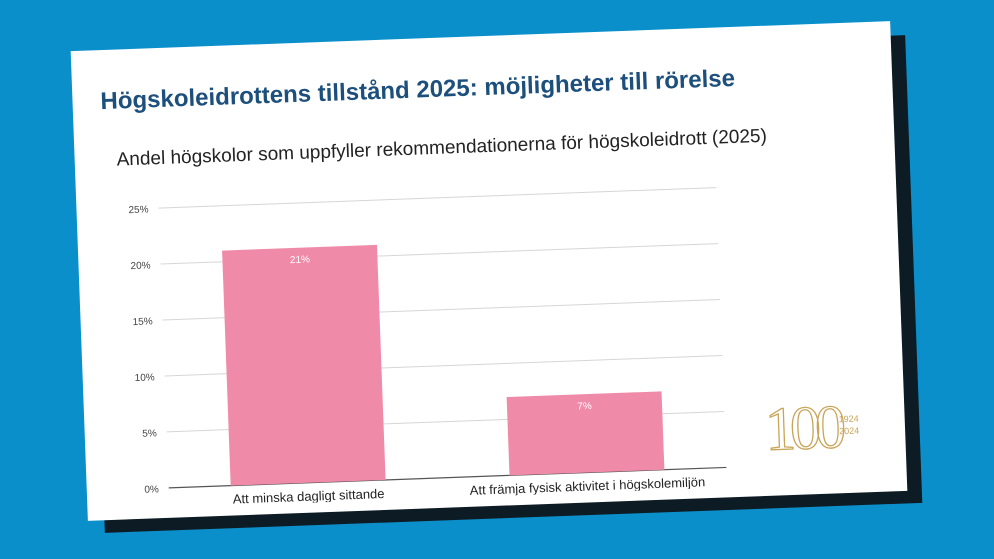 The height and width of the screenshot is (559, 994). What do you see at coordinates (848, 419) in the screenshot?
I see `logo-year-start: 1924` at bounding box center [848, 419].